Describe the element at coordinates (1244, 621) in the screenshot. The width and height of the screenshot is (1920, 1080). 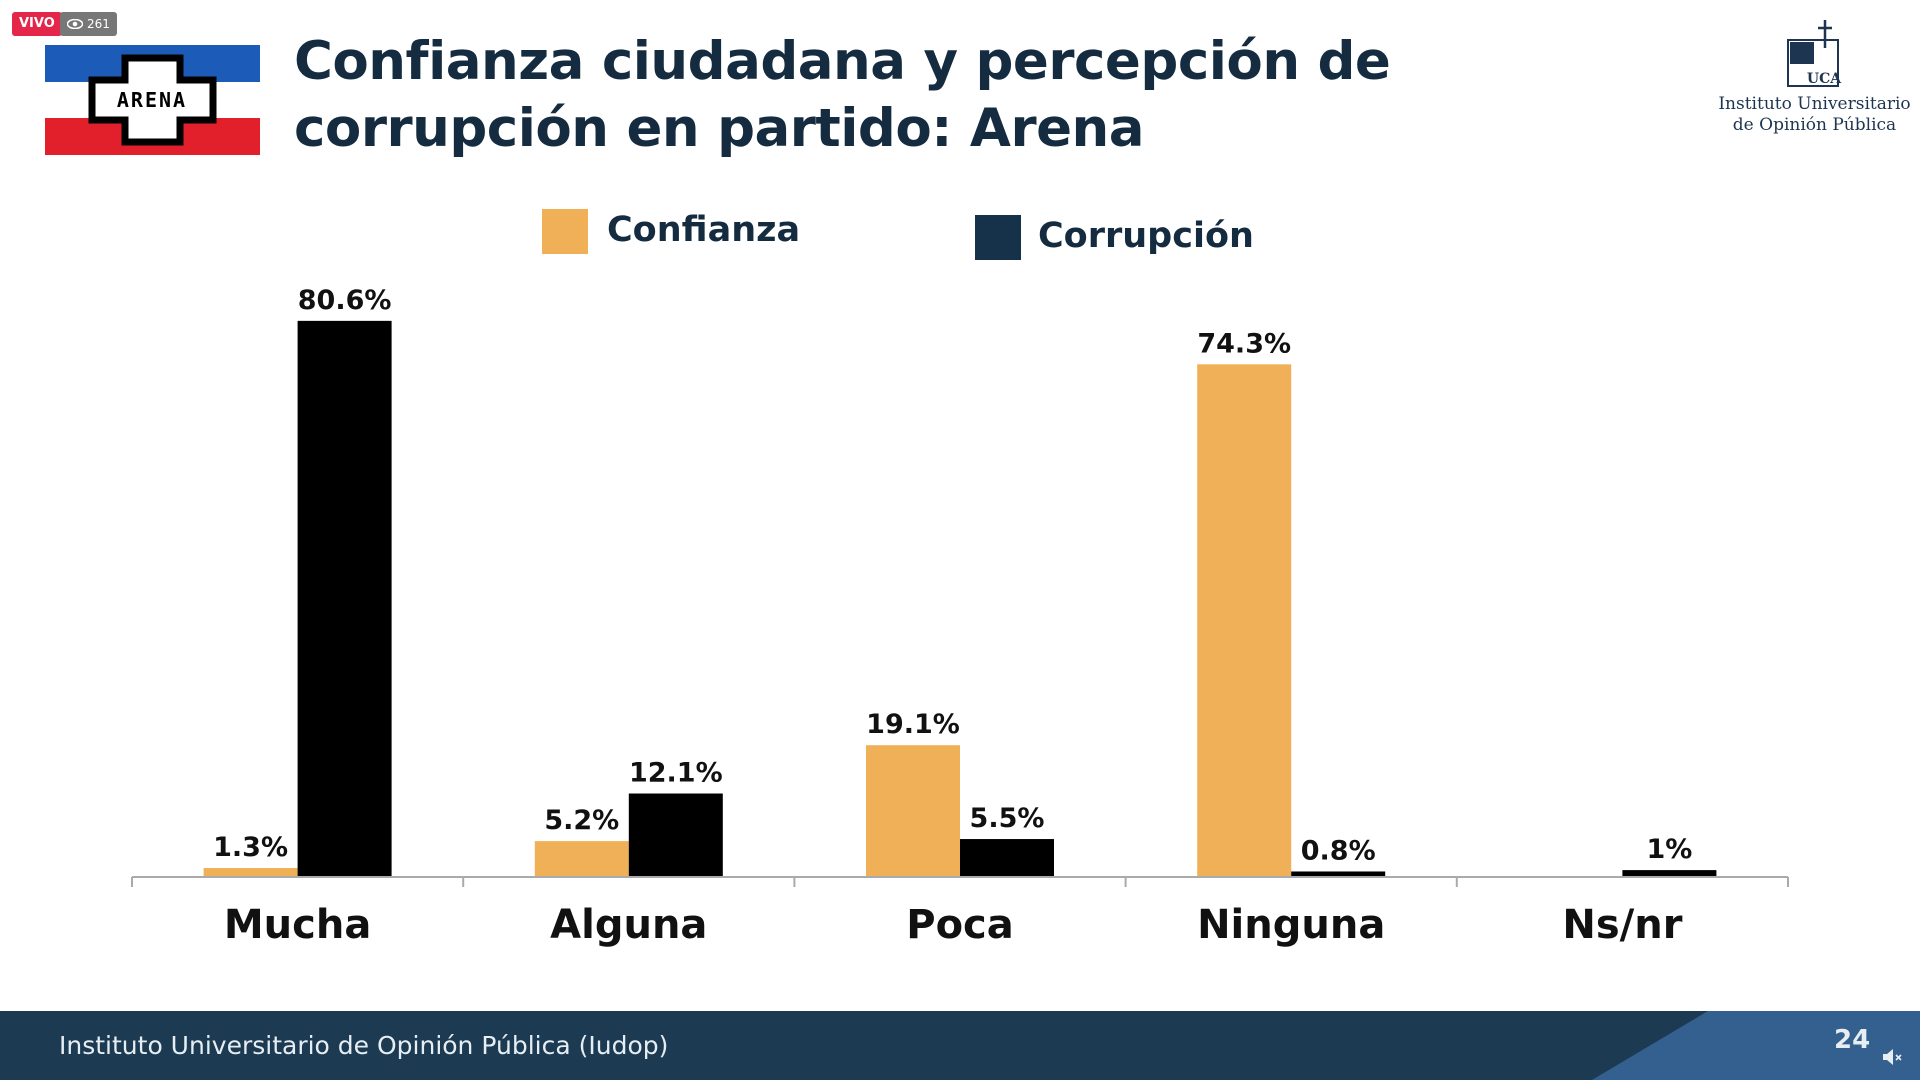
I see `bar-confianza-ninguna` at that location.